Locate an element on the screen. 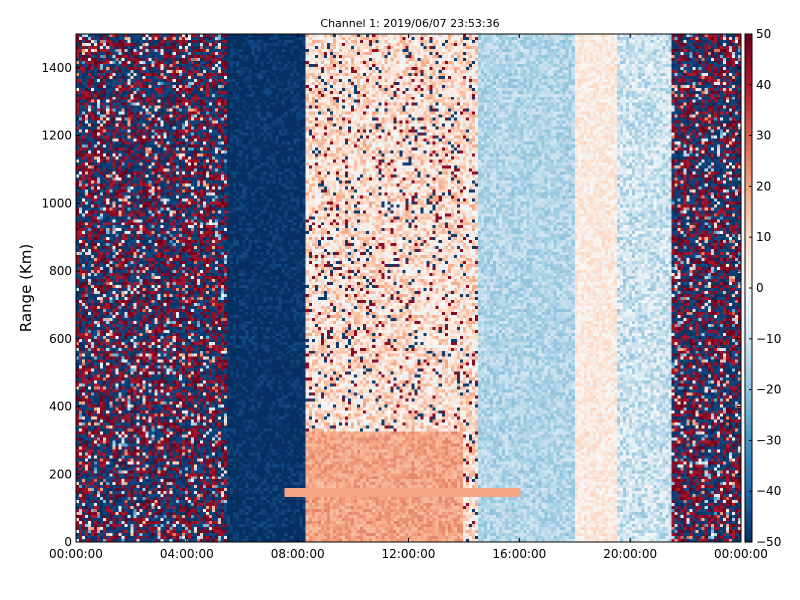 The height and width of the screenshot is (600, 800). x-tick-label: 08:00:00 is located at coordinates (298, 554).